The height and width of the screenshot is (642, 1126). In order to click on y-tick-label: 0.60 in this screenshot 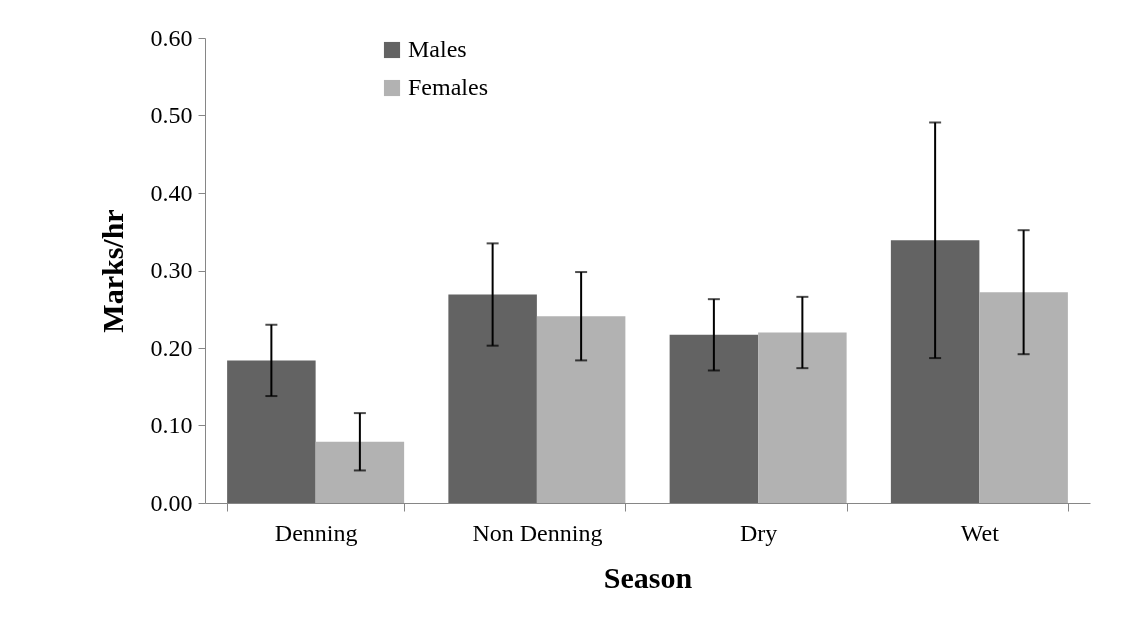, I will do `click(171, 37)`.